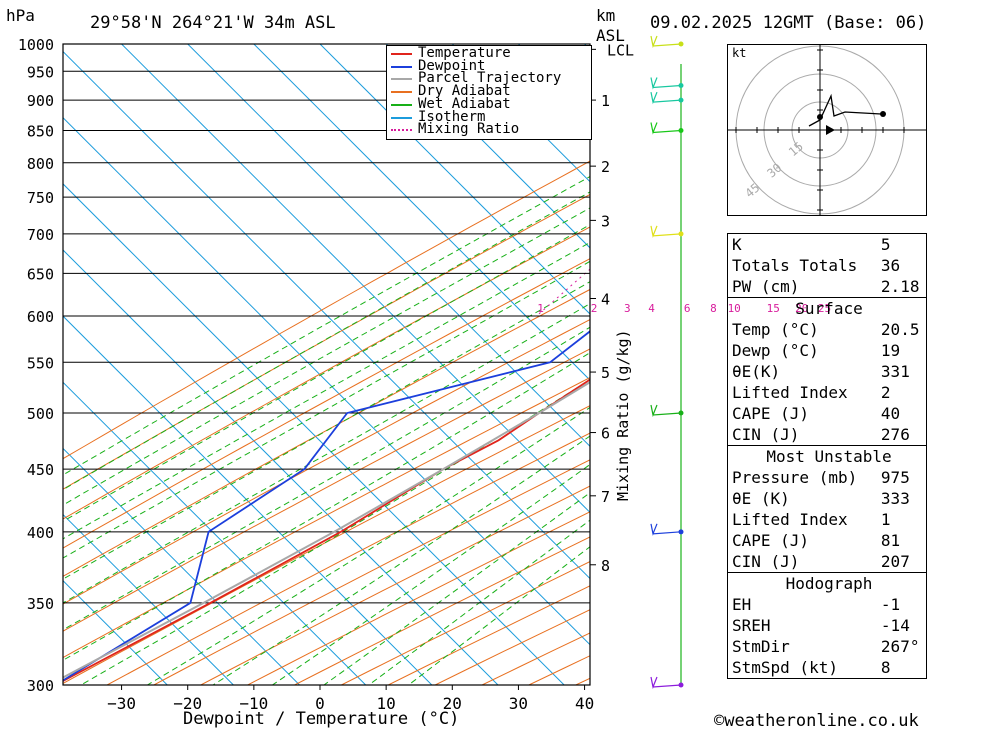 The width and height of the screenshot is (1000, 733). What do you see at coordinates (605, 497) in the screenshot?
I see `height-tick-label: 7` at bounding box center [605, 497].